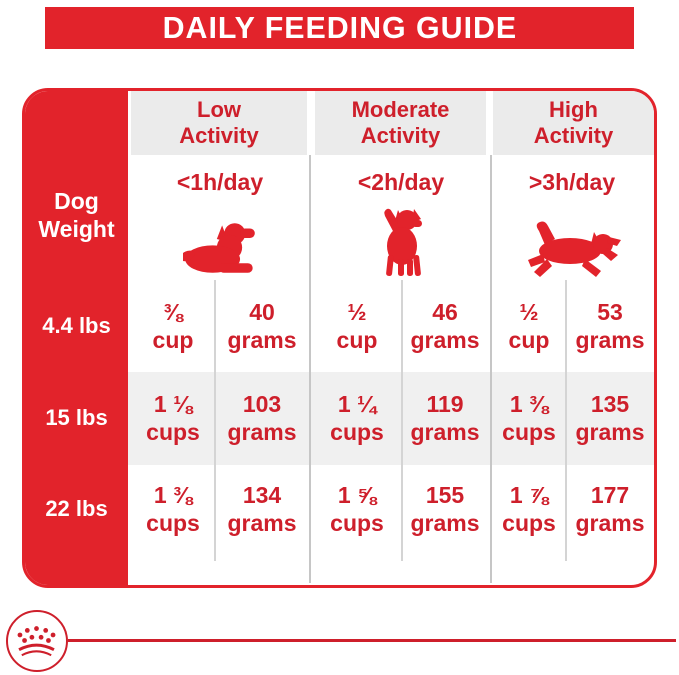 The height and width of the screenshot is (675, 679). What do you see at coordinates (610, 404) in the screenshot?
I see `cell-amount: 135` at bounding box center [610, 404].